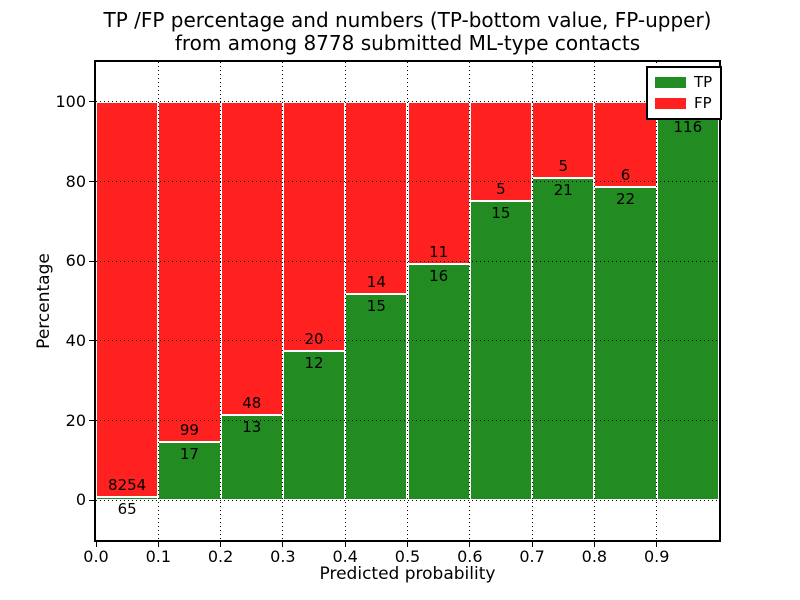 This screenshot has width=800, height=600. What do you see at coordinates (688, 127) in the screenshot?
I see `tp-count-label: 116` at bounding box center [688, 127].